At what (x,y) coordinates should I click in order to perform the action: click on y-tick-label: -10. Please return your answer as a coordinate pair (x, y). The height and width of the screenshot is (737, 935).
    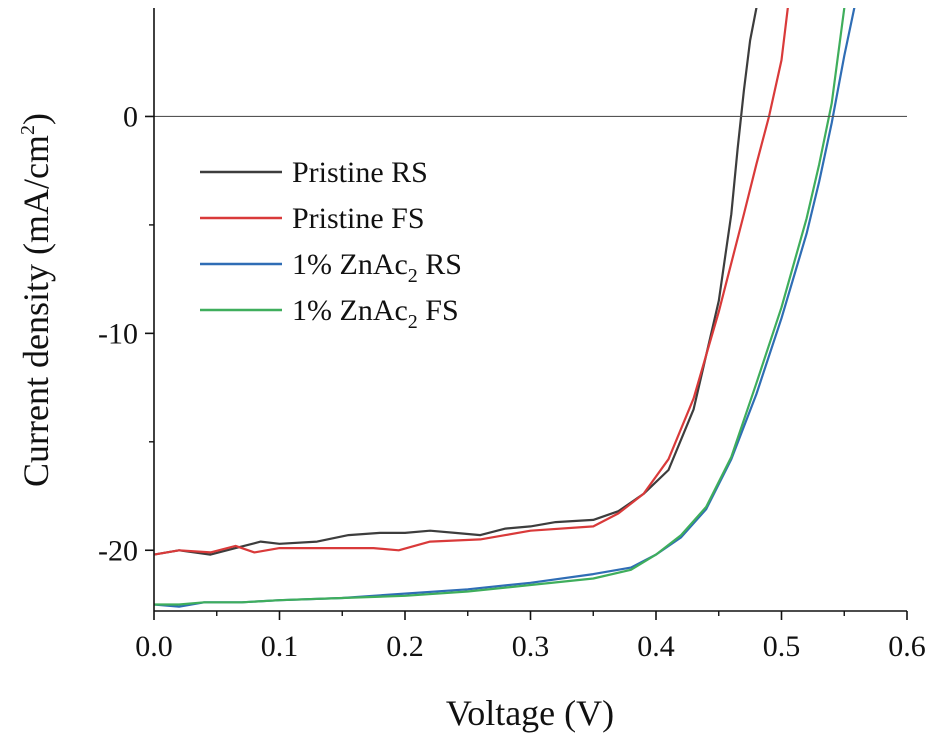
    Looking at the image, I should click on (118, 333).